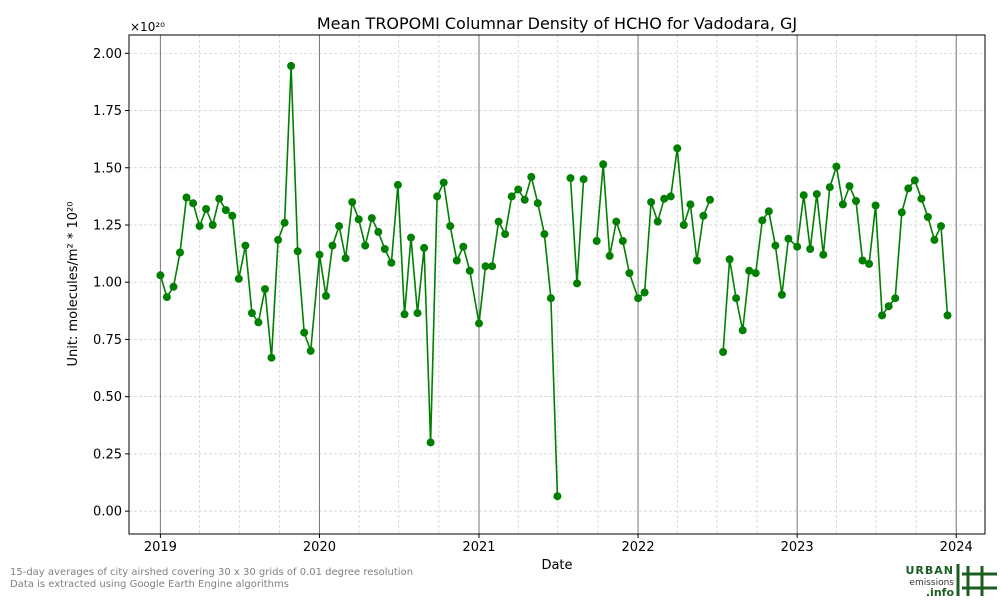  What do you see at coordinates (107, 397) in the screenshot?
I see `y-tick-label: 0.50` at bounding box center [107, 397].